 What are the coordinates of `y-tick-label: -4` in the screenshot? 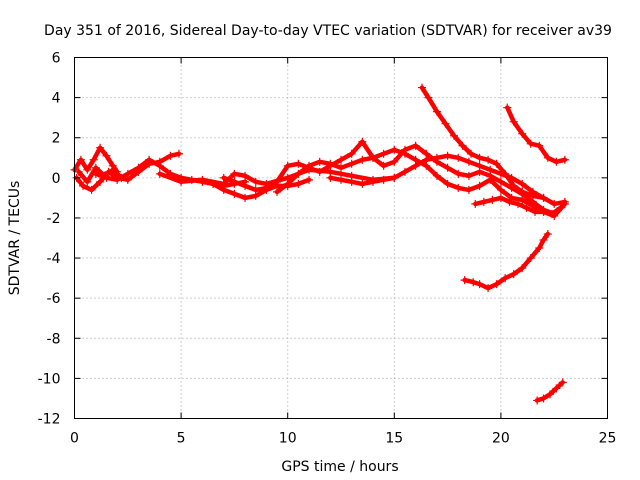 It's located at (54, 259).